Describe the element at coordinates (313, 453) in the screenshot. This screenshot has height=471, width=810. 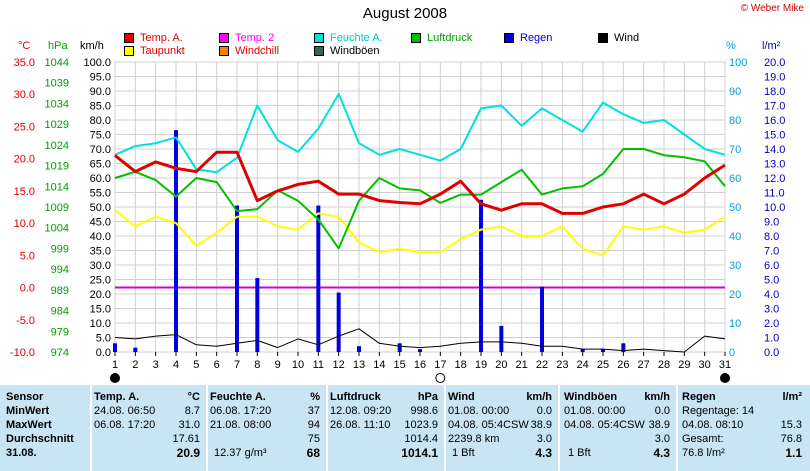
I see `stats-value: 68` at that location.